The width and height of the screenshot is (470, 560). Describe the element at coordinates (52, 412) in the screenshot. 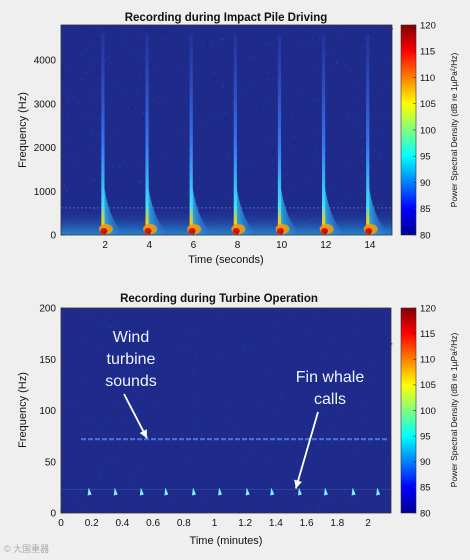

I see `chart2-y-ticks: 0 50 100 150 200` at that location.